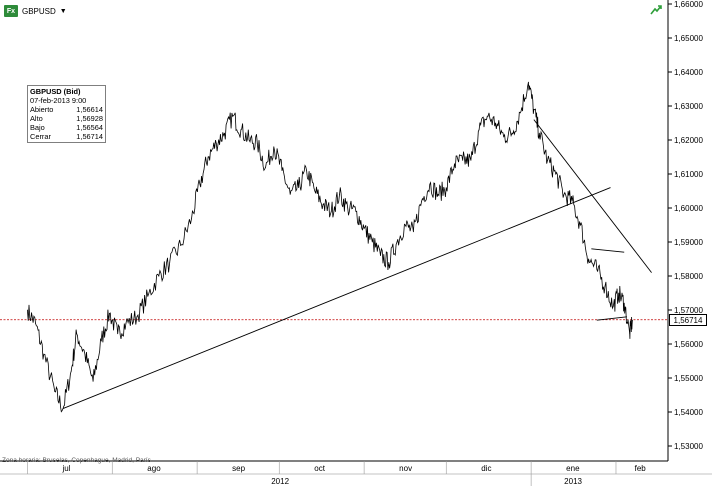 The height and width of the screenshot is (486, 712). Describe the element at coordinates (280, 481) in the screenshot. I see `x-year-label: 2012` at that location.